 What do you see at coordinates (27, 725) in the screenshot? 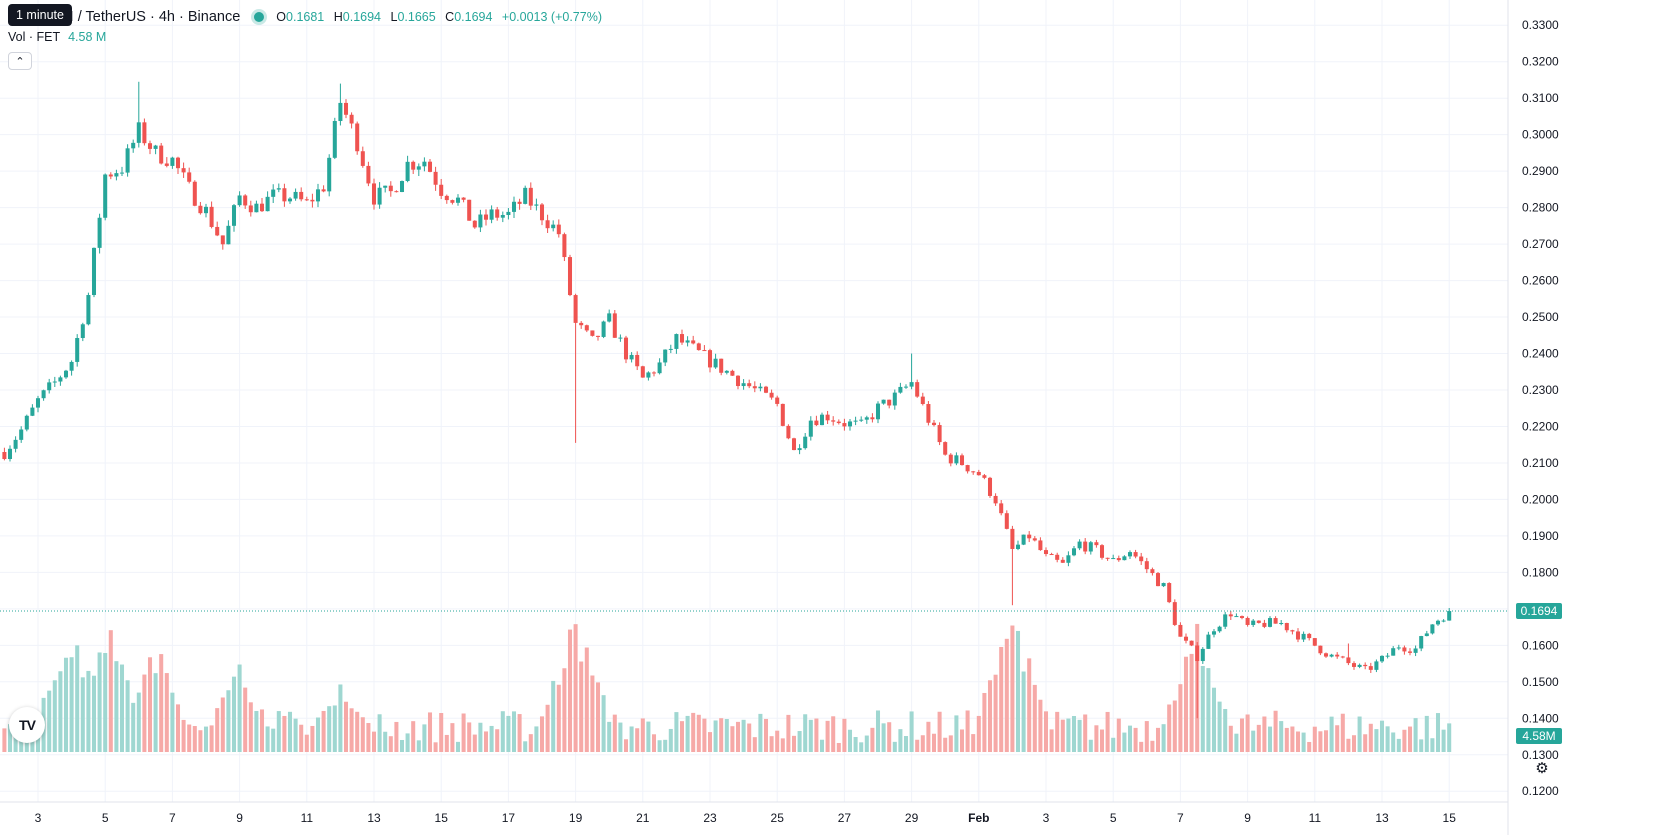
I see `tradingview-logo: TV` at bounding box center [27, 725].